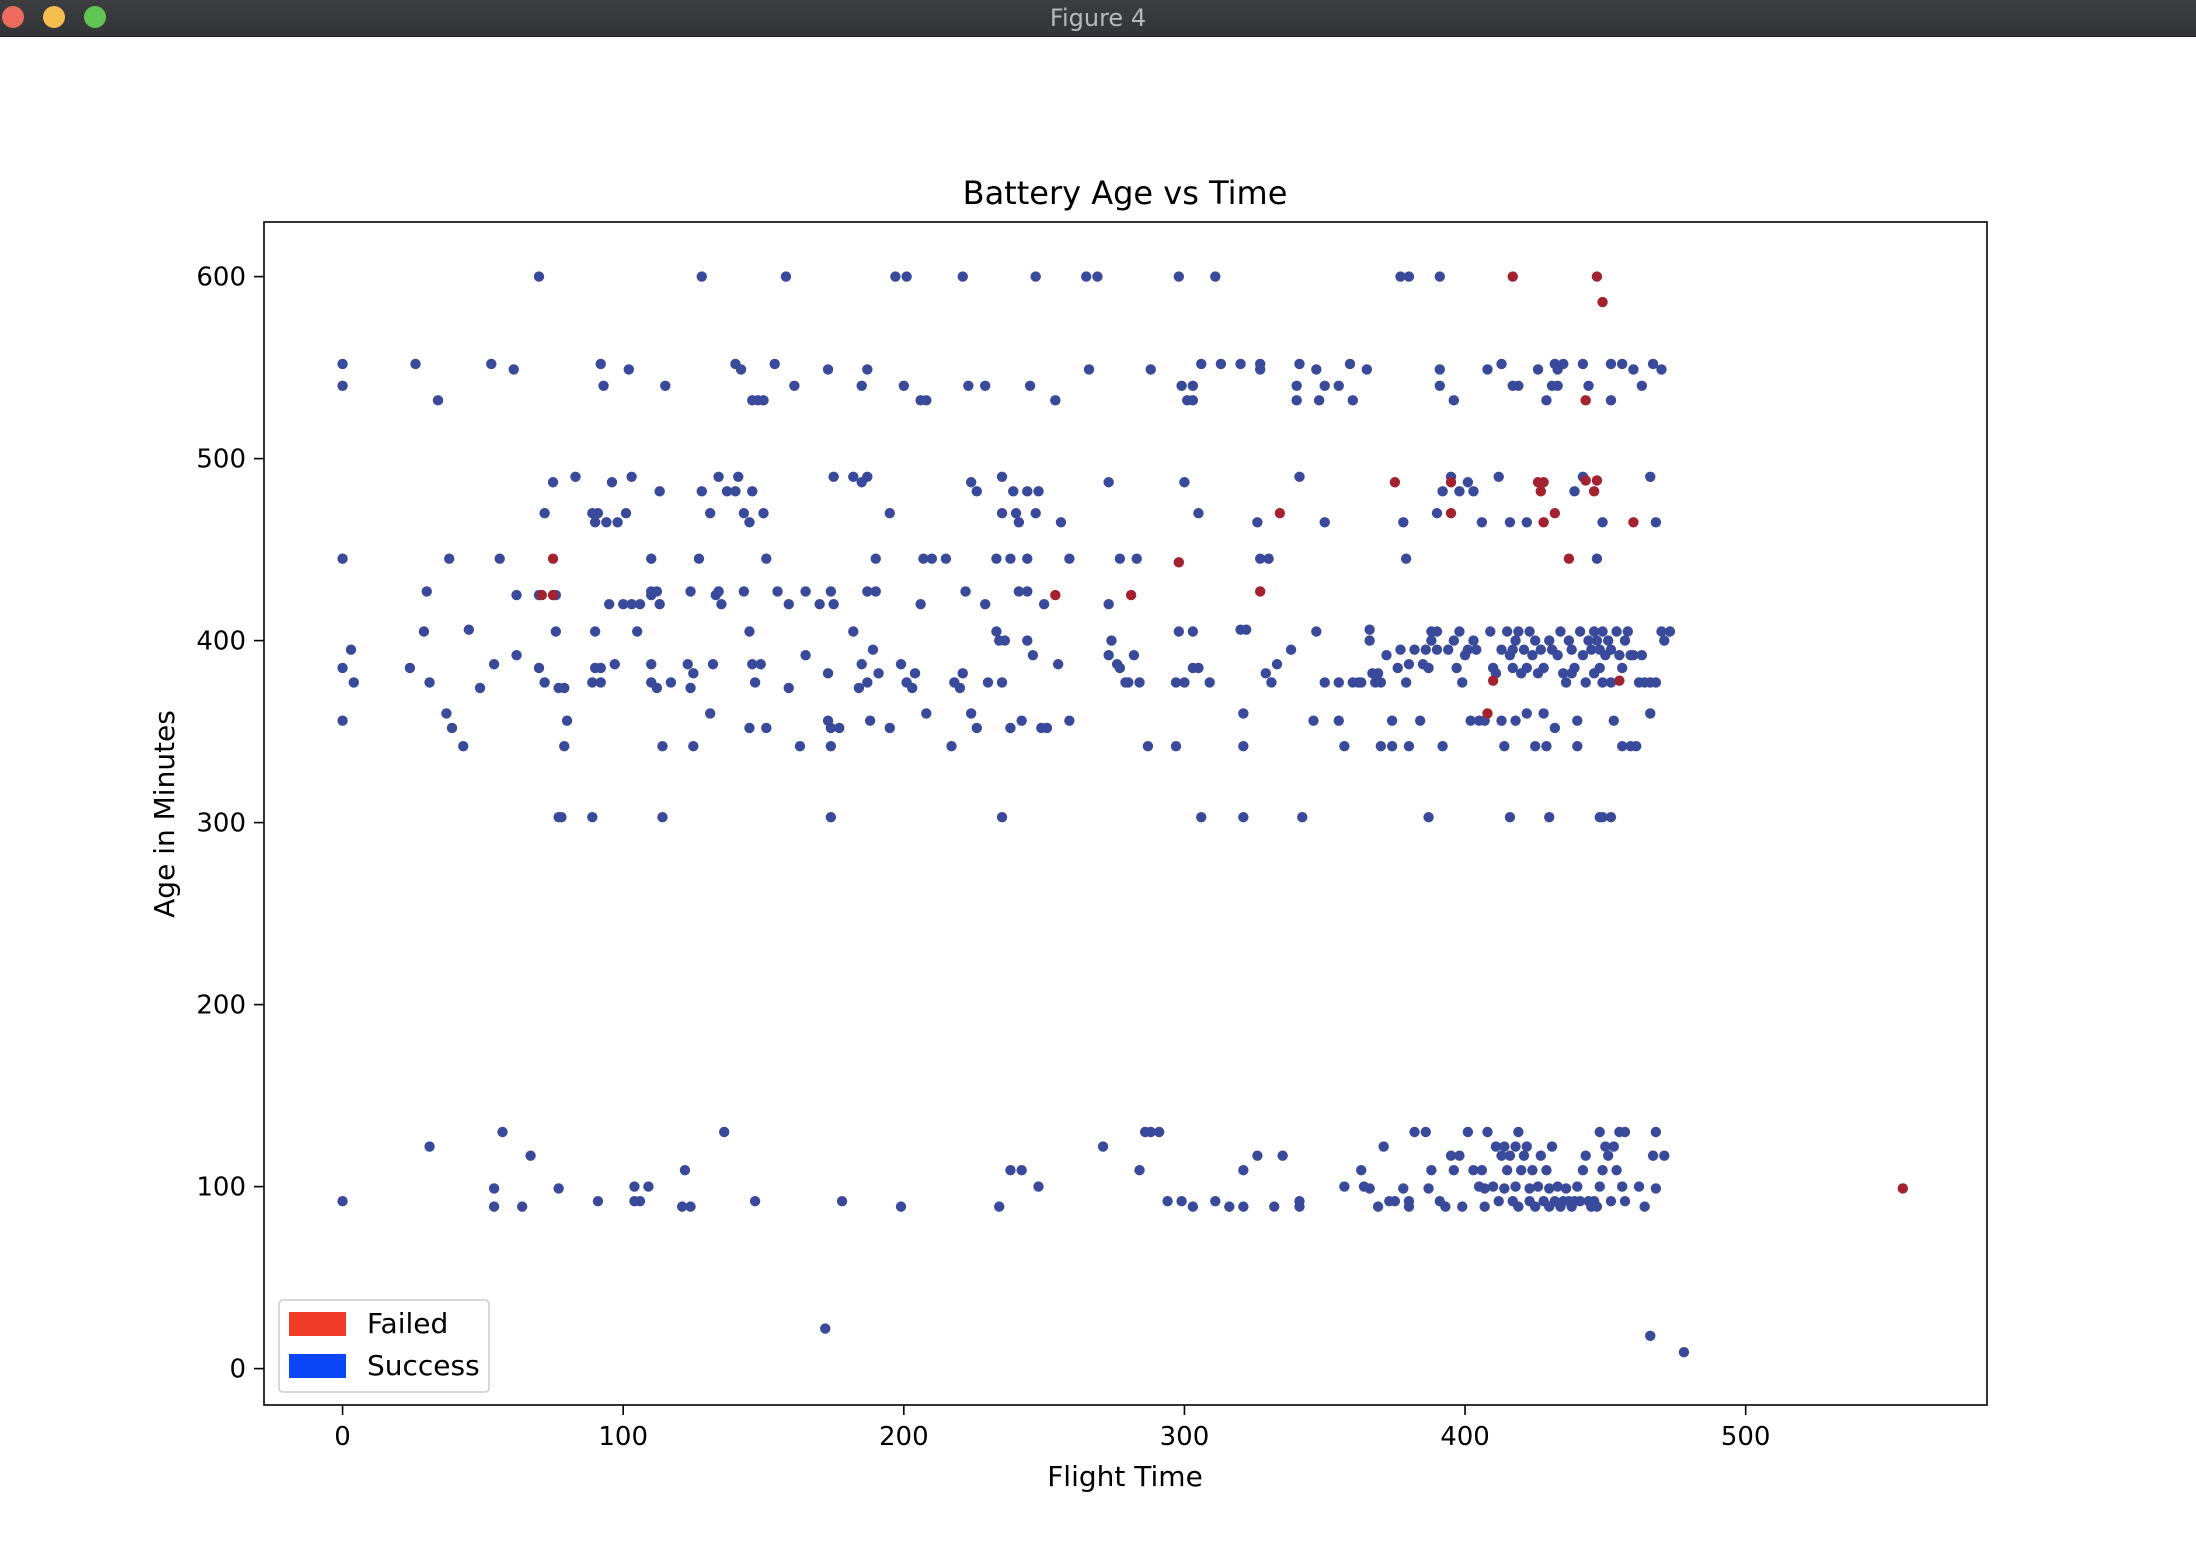 This screenshot has width=2196, height=1548. What do you see at coordinates (221, 460) in the screenshot?
I see `y-tick-label: 500` at bounding box center [221, 460].